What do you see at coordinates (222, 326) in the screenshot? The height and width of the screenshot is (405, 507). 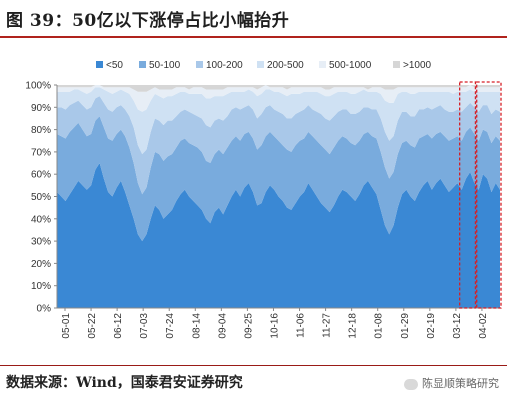 I see `x-tick-label: 09-04` at bounding box center [222, 326].